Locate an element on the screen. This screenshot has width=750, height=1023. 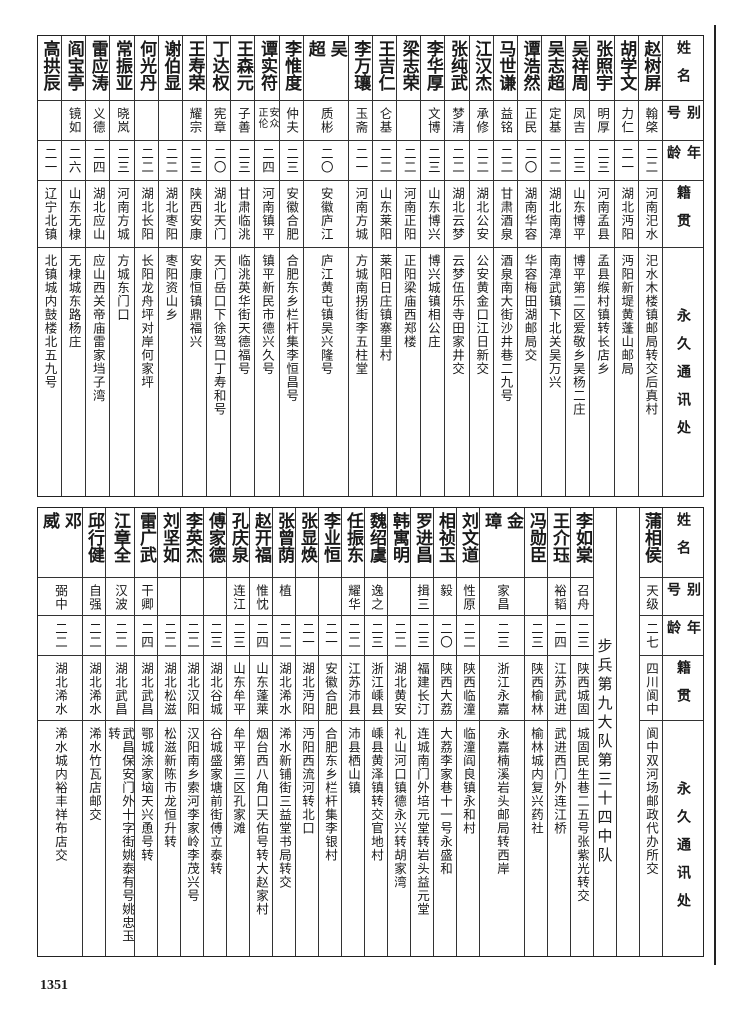
person-address: 沔阳西流河转北口 is located at coordinates (307, 781).